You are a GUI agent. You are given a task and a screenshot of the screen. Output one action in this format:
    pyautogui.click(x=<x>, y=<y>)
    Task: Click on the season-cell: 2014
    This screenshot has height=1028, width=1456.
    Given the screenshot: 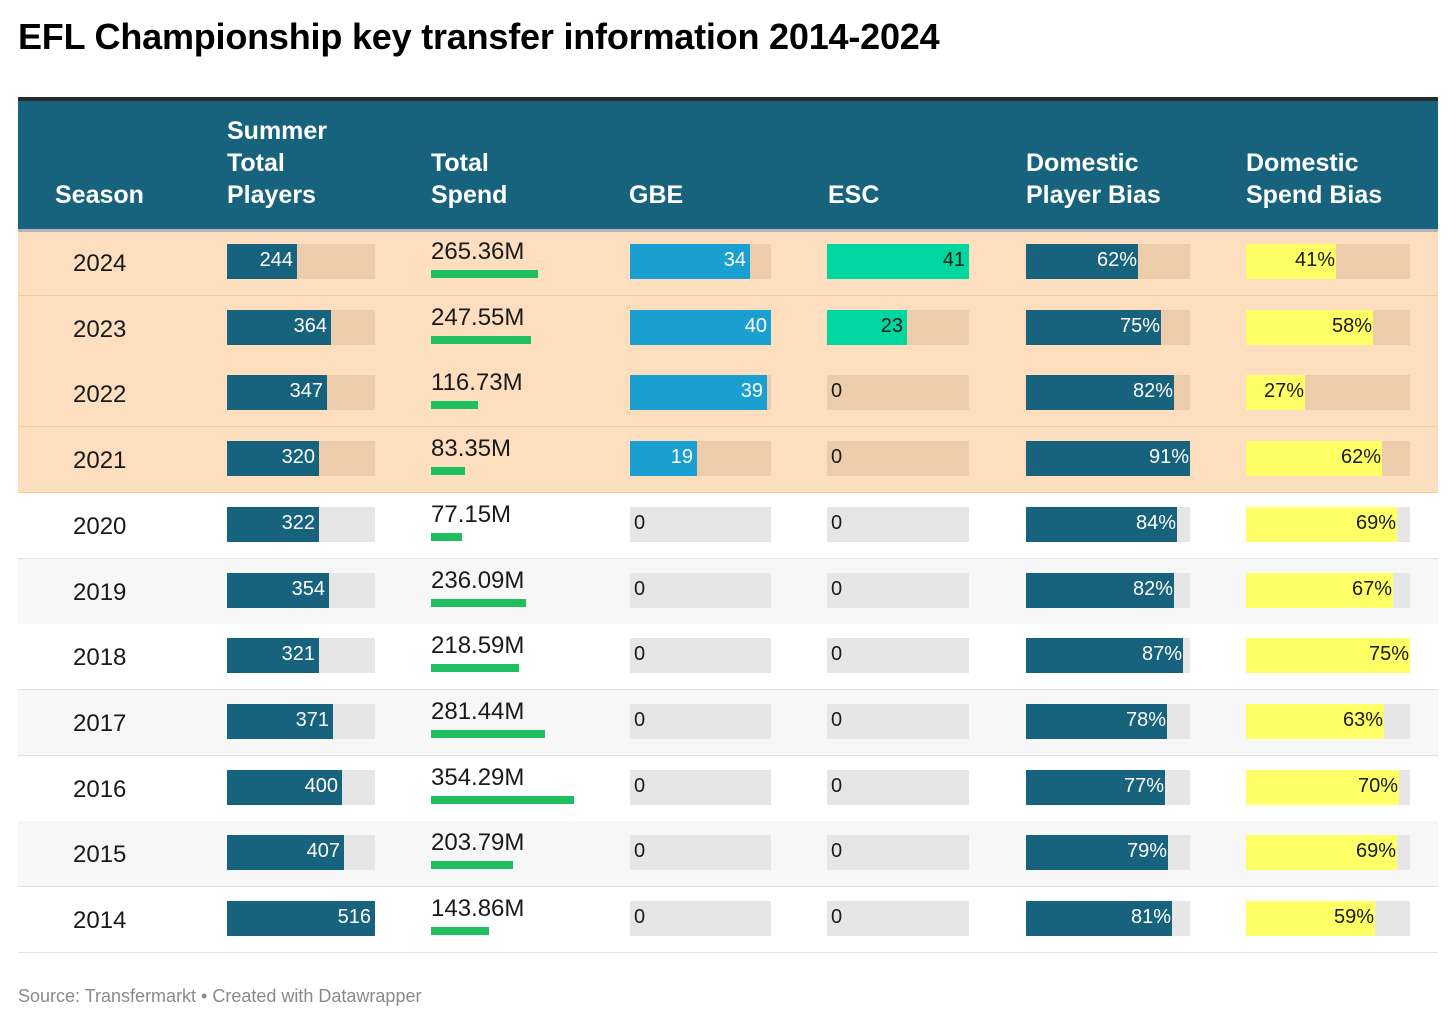 What is the action you would take?
    pyautogui.click(x=100, y=920)
    